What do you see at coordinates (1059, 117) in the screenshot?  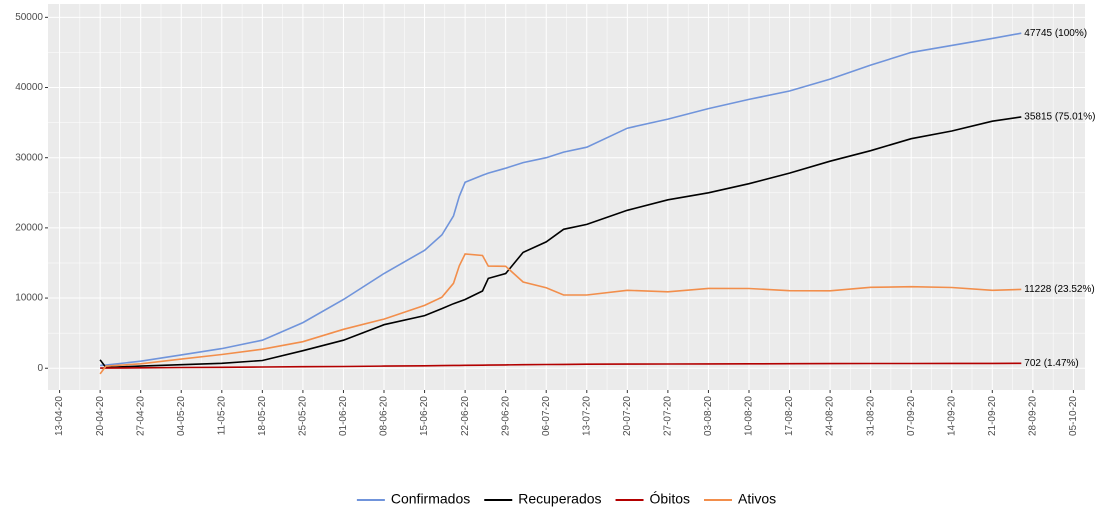 I see `end-label: 35815 (75.01%)` at bounding box center [1059, 117].